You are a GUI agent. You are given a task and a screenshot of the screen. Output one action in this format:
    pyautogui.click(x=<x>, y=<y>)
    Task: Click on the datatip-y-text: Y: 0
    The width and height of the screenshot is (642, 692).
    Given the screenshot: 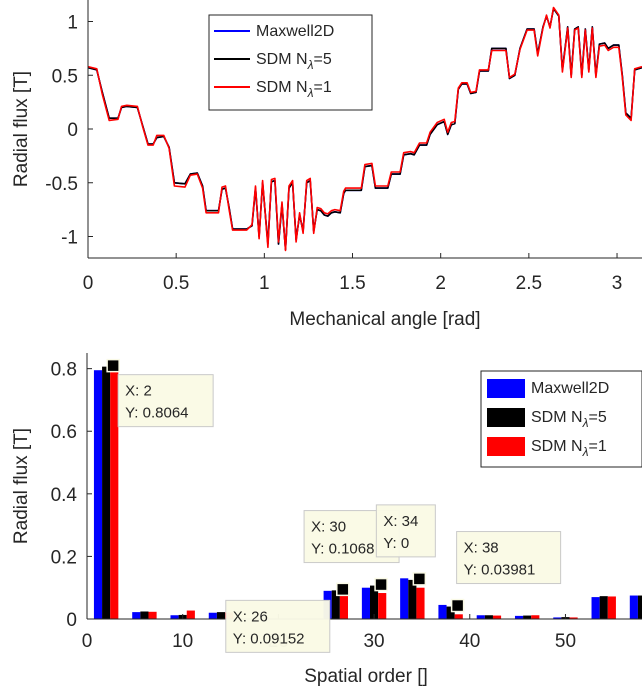 What is the action you would take?
    pyautogui.click(x=396, y=543)
    